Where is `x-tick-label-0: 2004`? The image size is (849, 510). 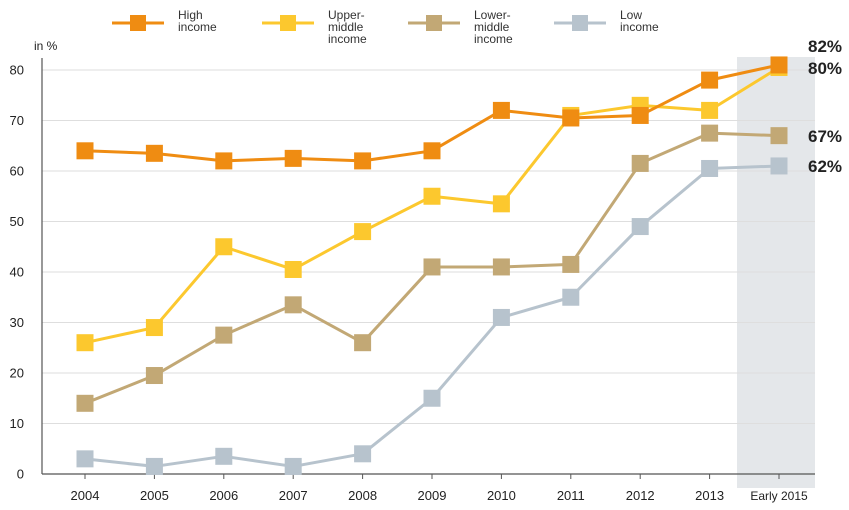
x-tick-label-0: 2004 is located at coordinates (85, 495).